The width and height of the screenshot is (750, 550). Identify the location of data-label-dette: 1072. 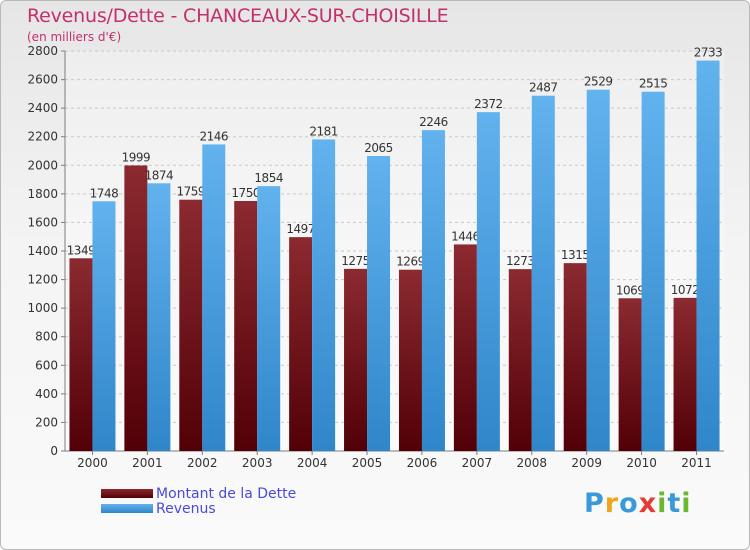
(685, 290).